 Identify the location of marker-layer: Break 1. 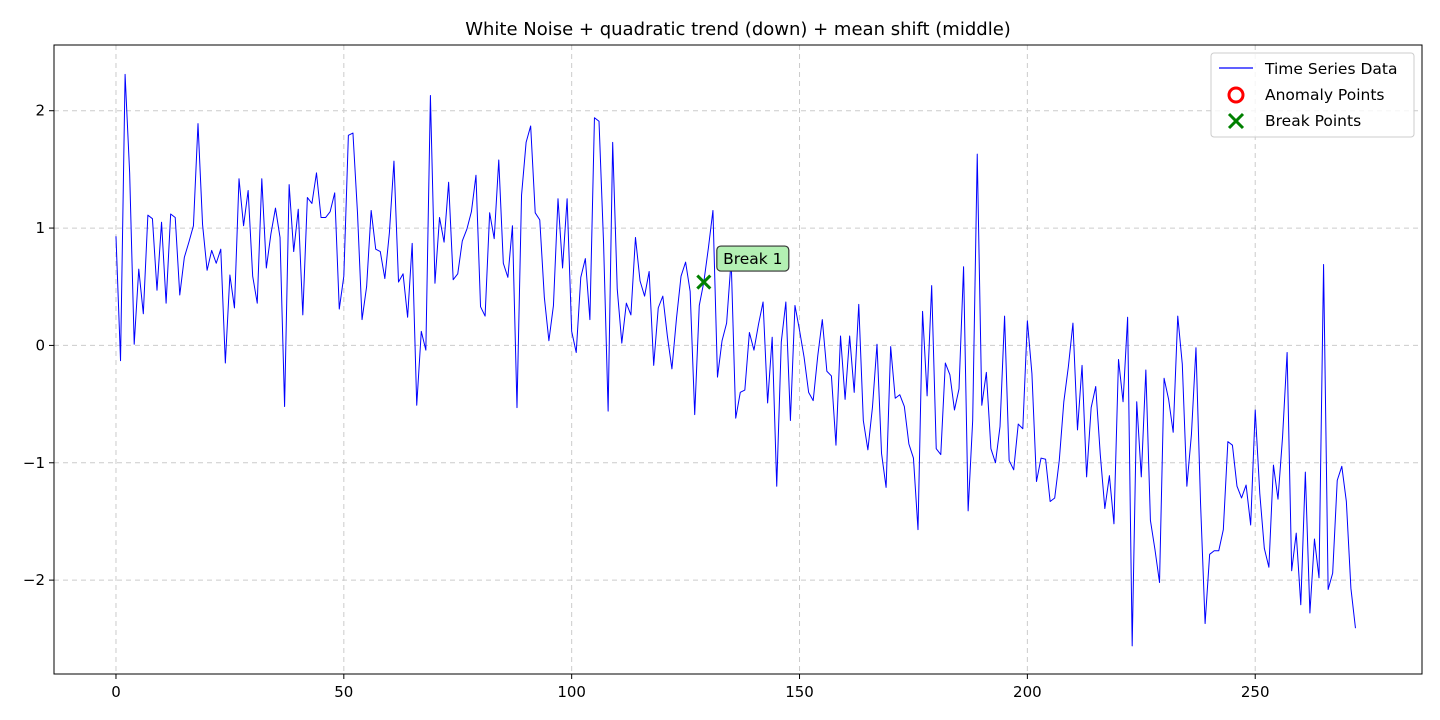
(743, 267).